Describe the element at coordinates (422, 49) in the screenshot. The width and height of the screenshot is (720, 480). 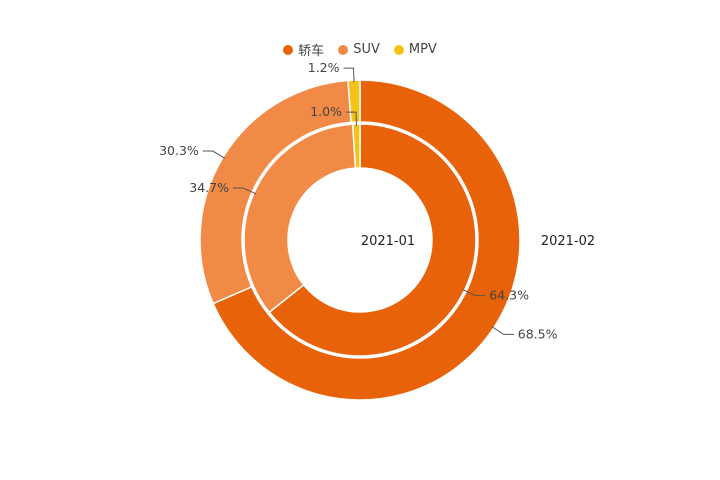
I see `legend-label-mpv: MPV` at that location.